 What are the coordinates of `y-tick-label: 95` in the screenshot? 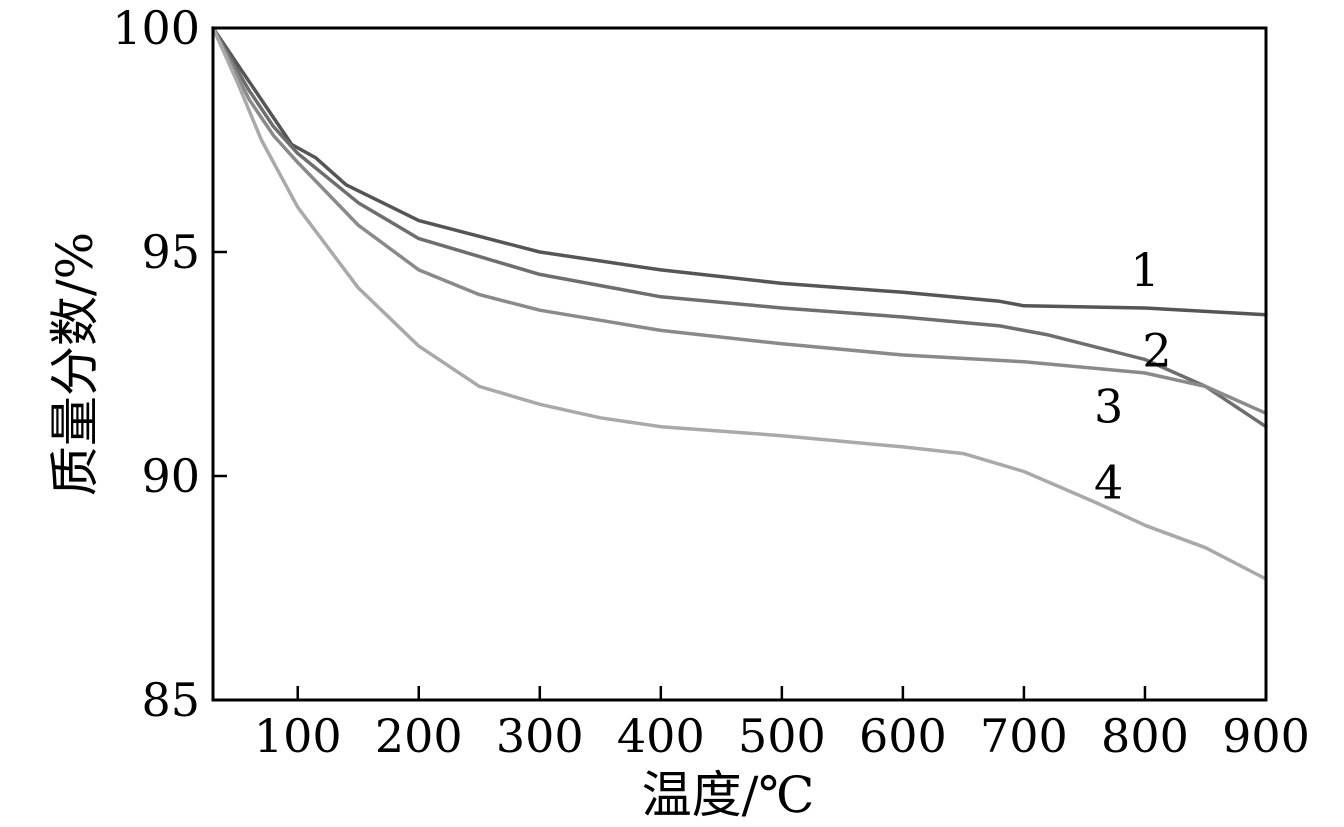 It's located at (170, 252).